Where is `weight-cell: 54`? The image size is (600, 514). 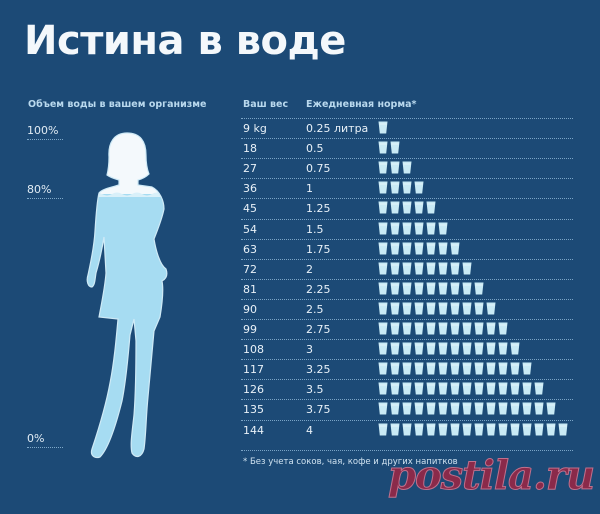
weight-cell: 54 is located at coordinates (250, 229).